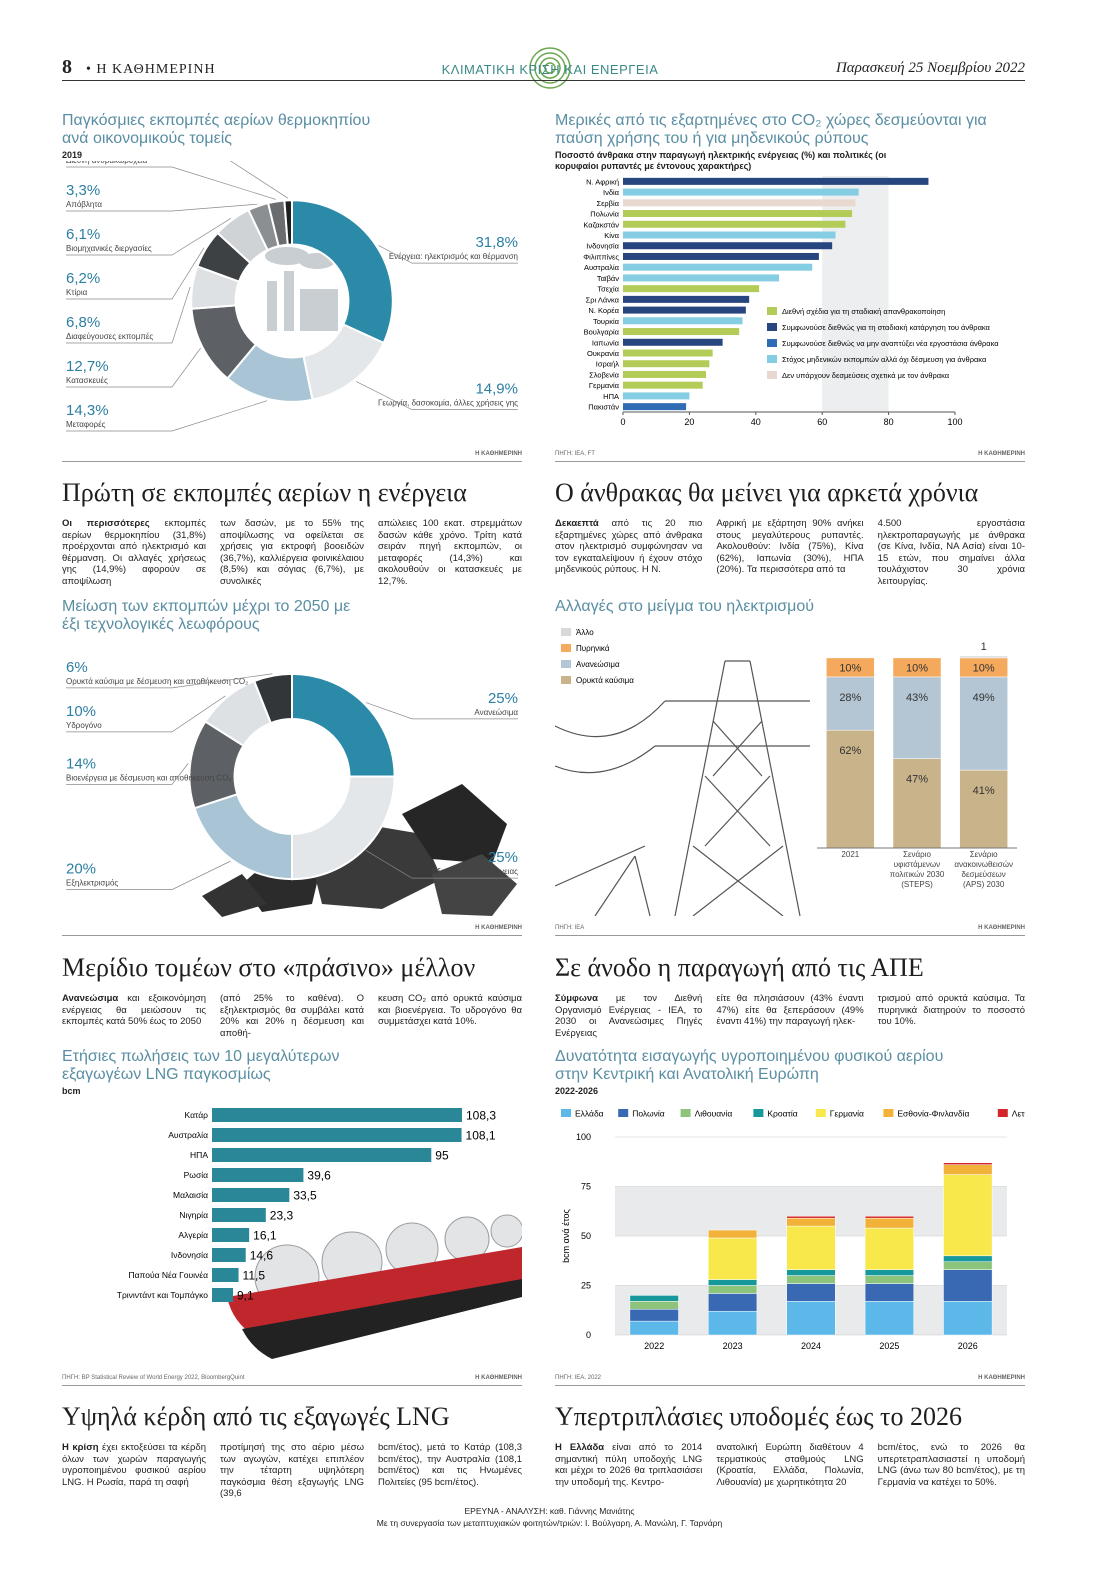  What do you see at coordinates (481, 1116) in the screenshot?
I see `value-label: 108,3` at bounding box center [481, 1116].